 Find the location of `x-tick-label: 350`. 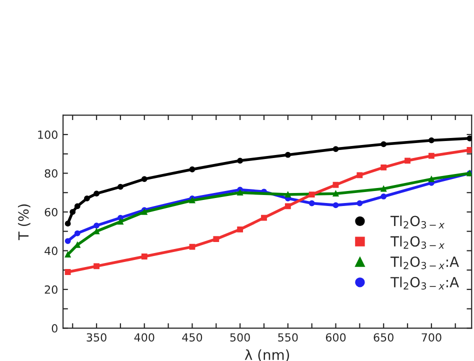

x-tick-label: 350 is located at coordinates (96, 337).